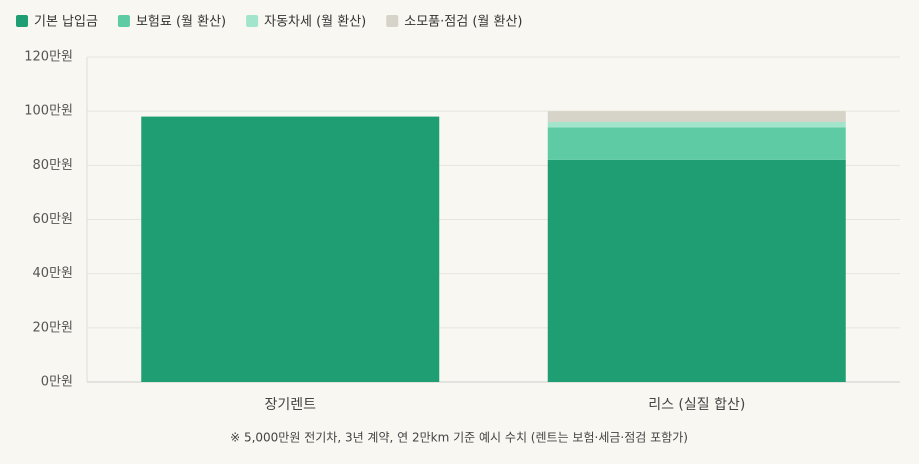 Image resolution: width=919 pixels, height=464 pixels. What do you see at coordinates (66, 22) in the screenshot?
I see `legend-label: 기본 납입금` at bounding box center [66, 22].